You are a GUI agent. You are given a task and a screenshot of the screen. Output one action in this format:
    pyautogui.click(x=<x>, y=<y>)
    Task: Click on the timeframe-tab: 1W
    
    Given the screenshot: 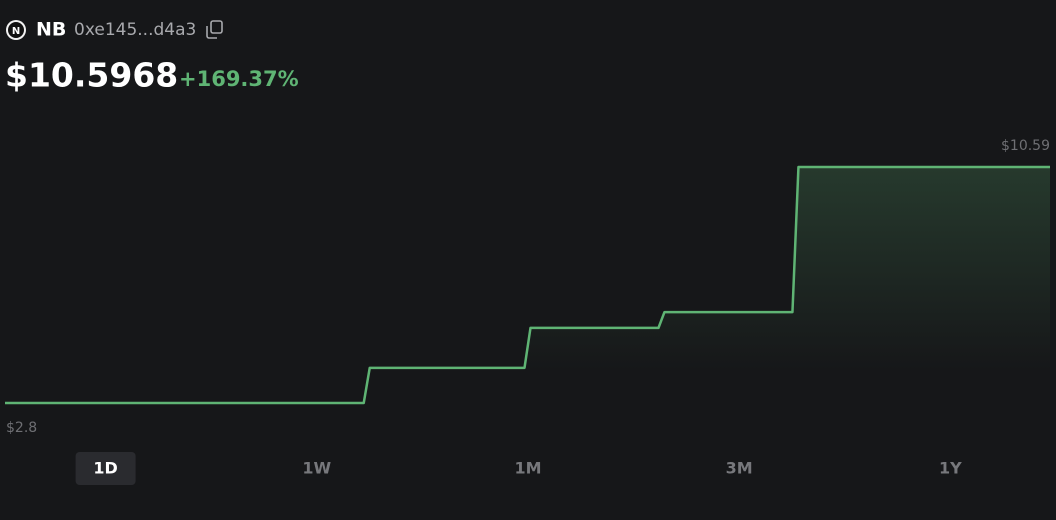 What is the action you would take?
    pyautogui.click(x=316, y=468)
    